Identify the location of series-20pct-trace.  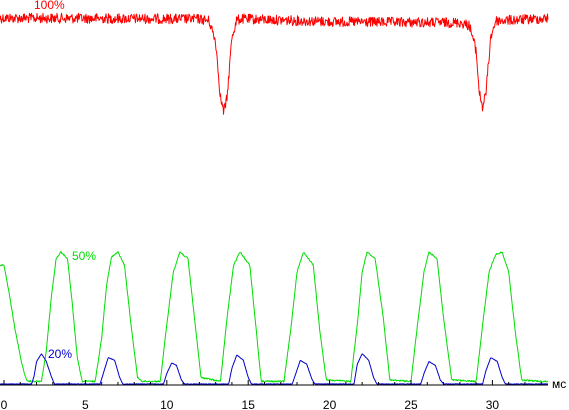
(274, 369).